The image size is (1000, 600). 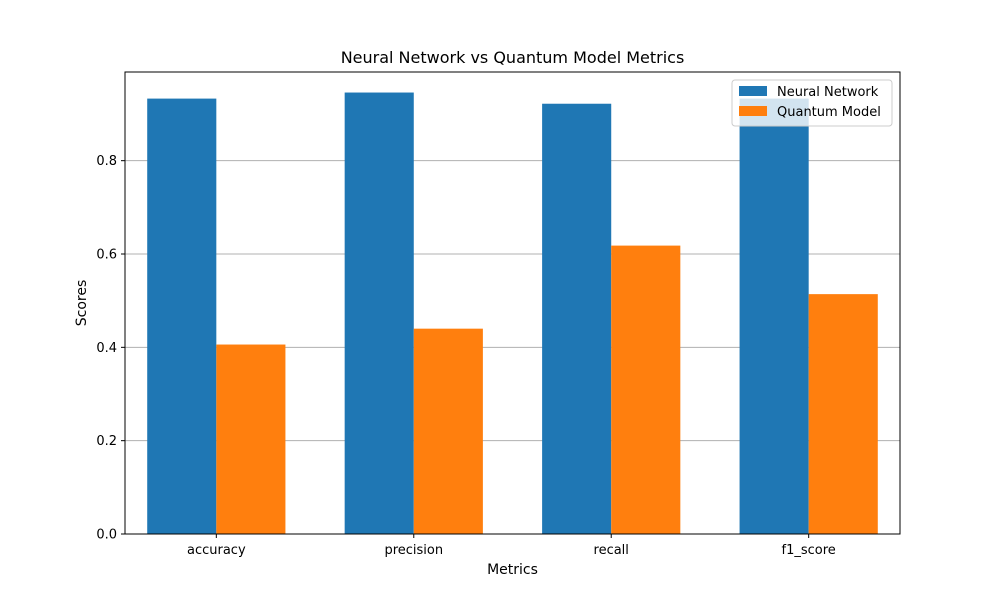 What do you see at coordinates (577, 318) in the screenshot?
I see `bar-neural-network-recall` at bounding box center [577, 318].